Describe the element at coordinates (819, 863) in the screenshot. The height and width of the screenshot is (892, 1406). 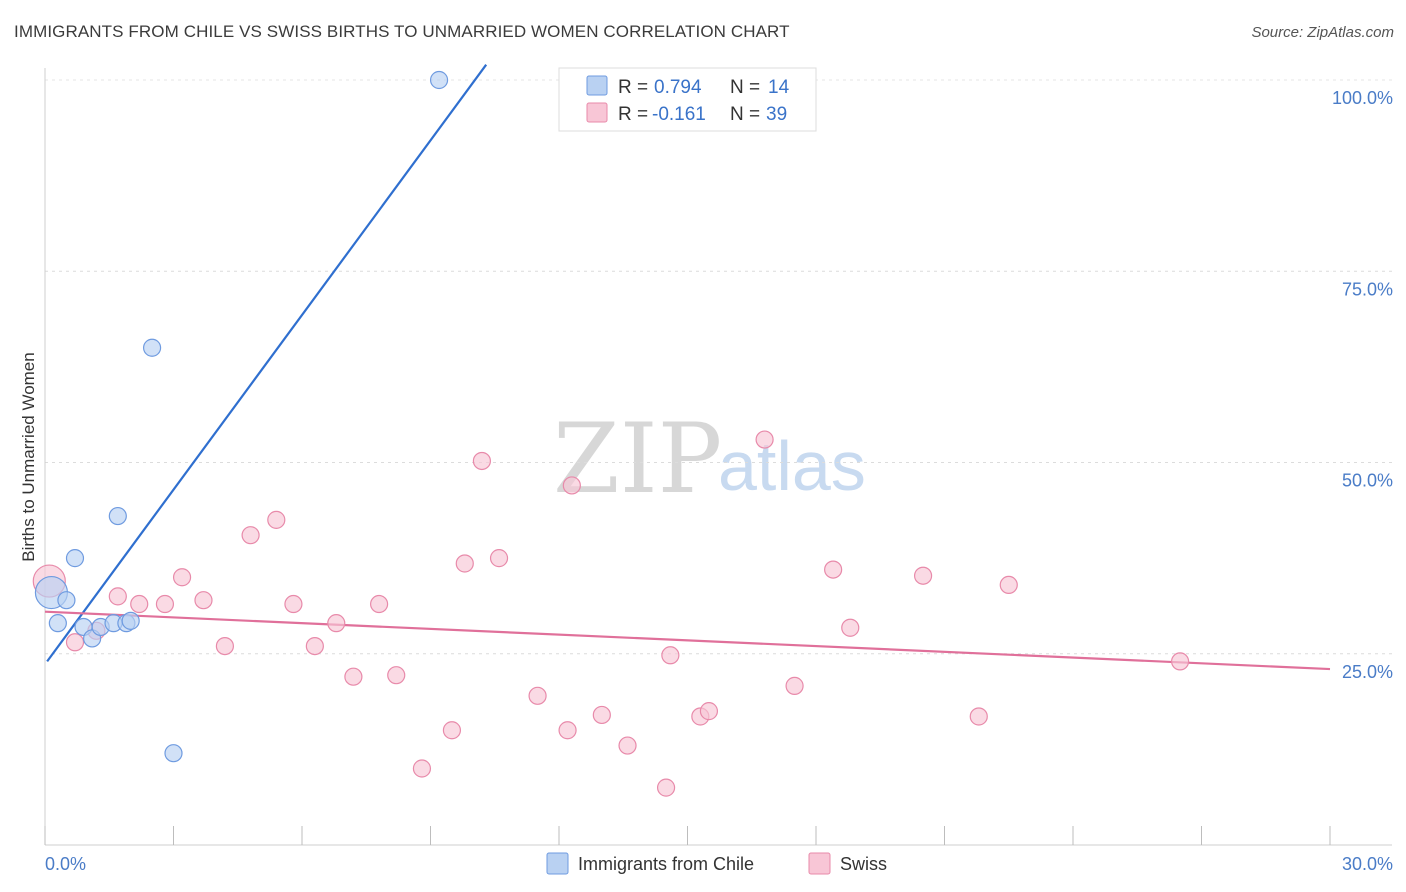
I see `bottom-legend-swatch-swiss` at that location.